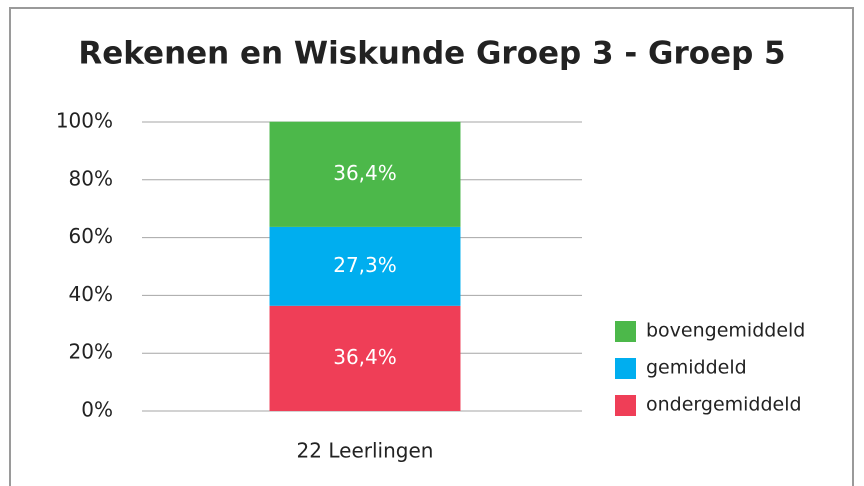  I want to click on y-tick-label: 60%, so click(91, 236).